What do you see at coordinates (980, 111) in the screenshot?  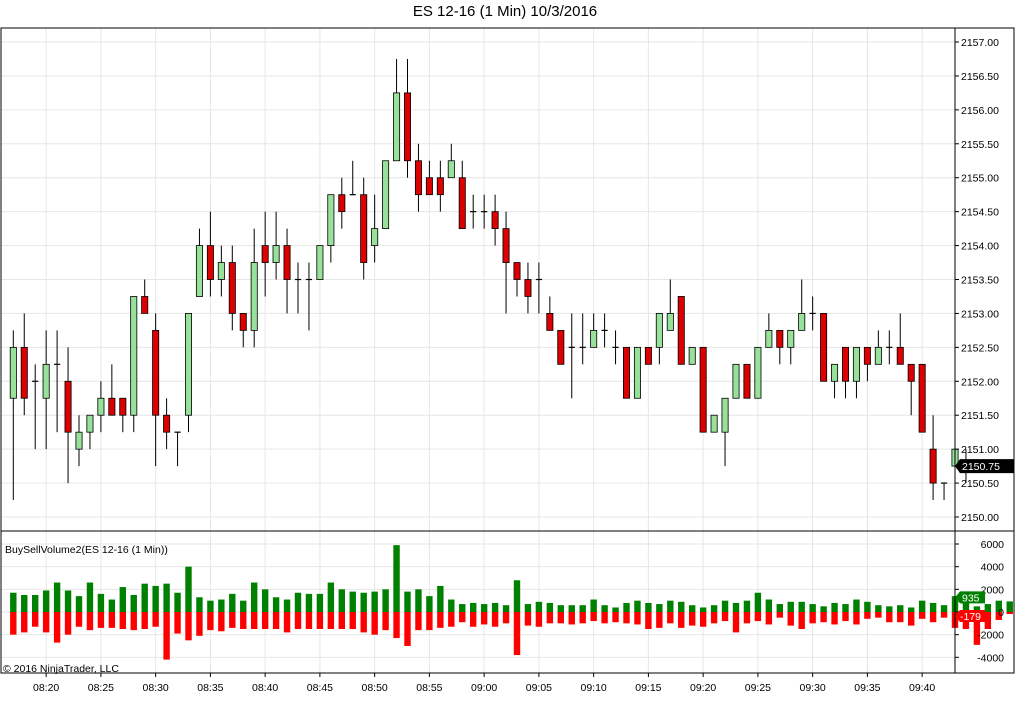 I see `price-tick-label: 2156.00` at bounding box center [980, 111].